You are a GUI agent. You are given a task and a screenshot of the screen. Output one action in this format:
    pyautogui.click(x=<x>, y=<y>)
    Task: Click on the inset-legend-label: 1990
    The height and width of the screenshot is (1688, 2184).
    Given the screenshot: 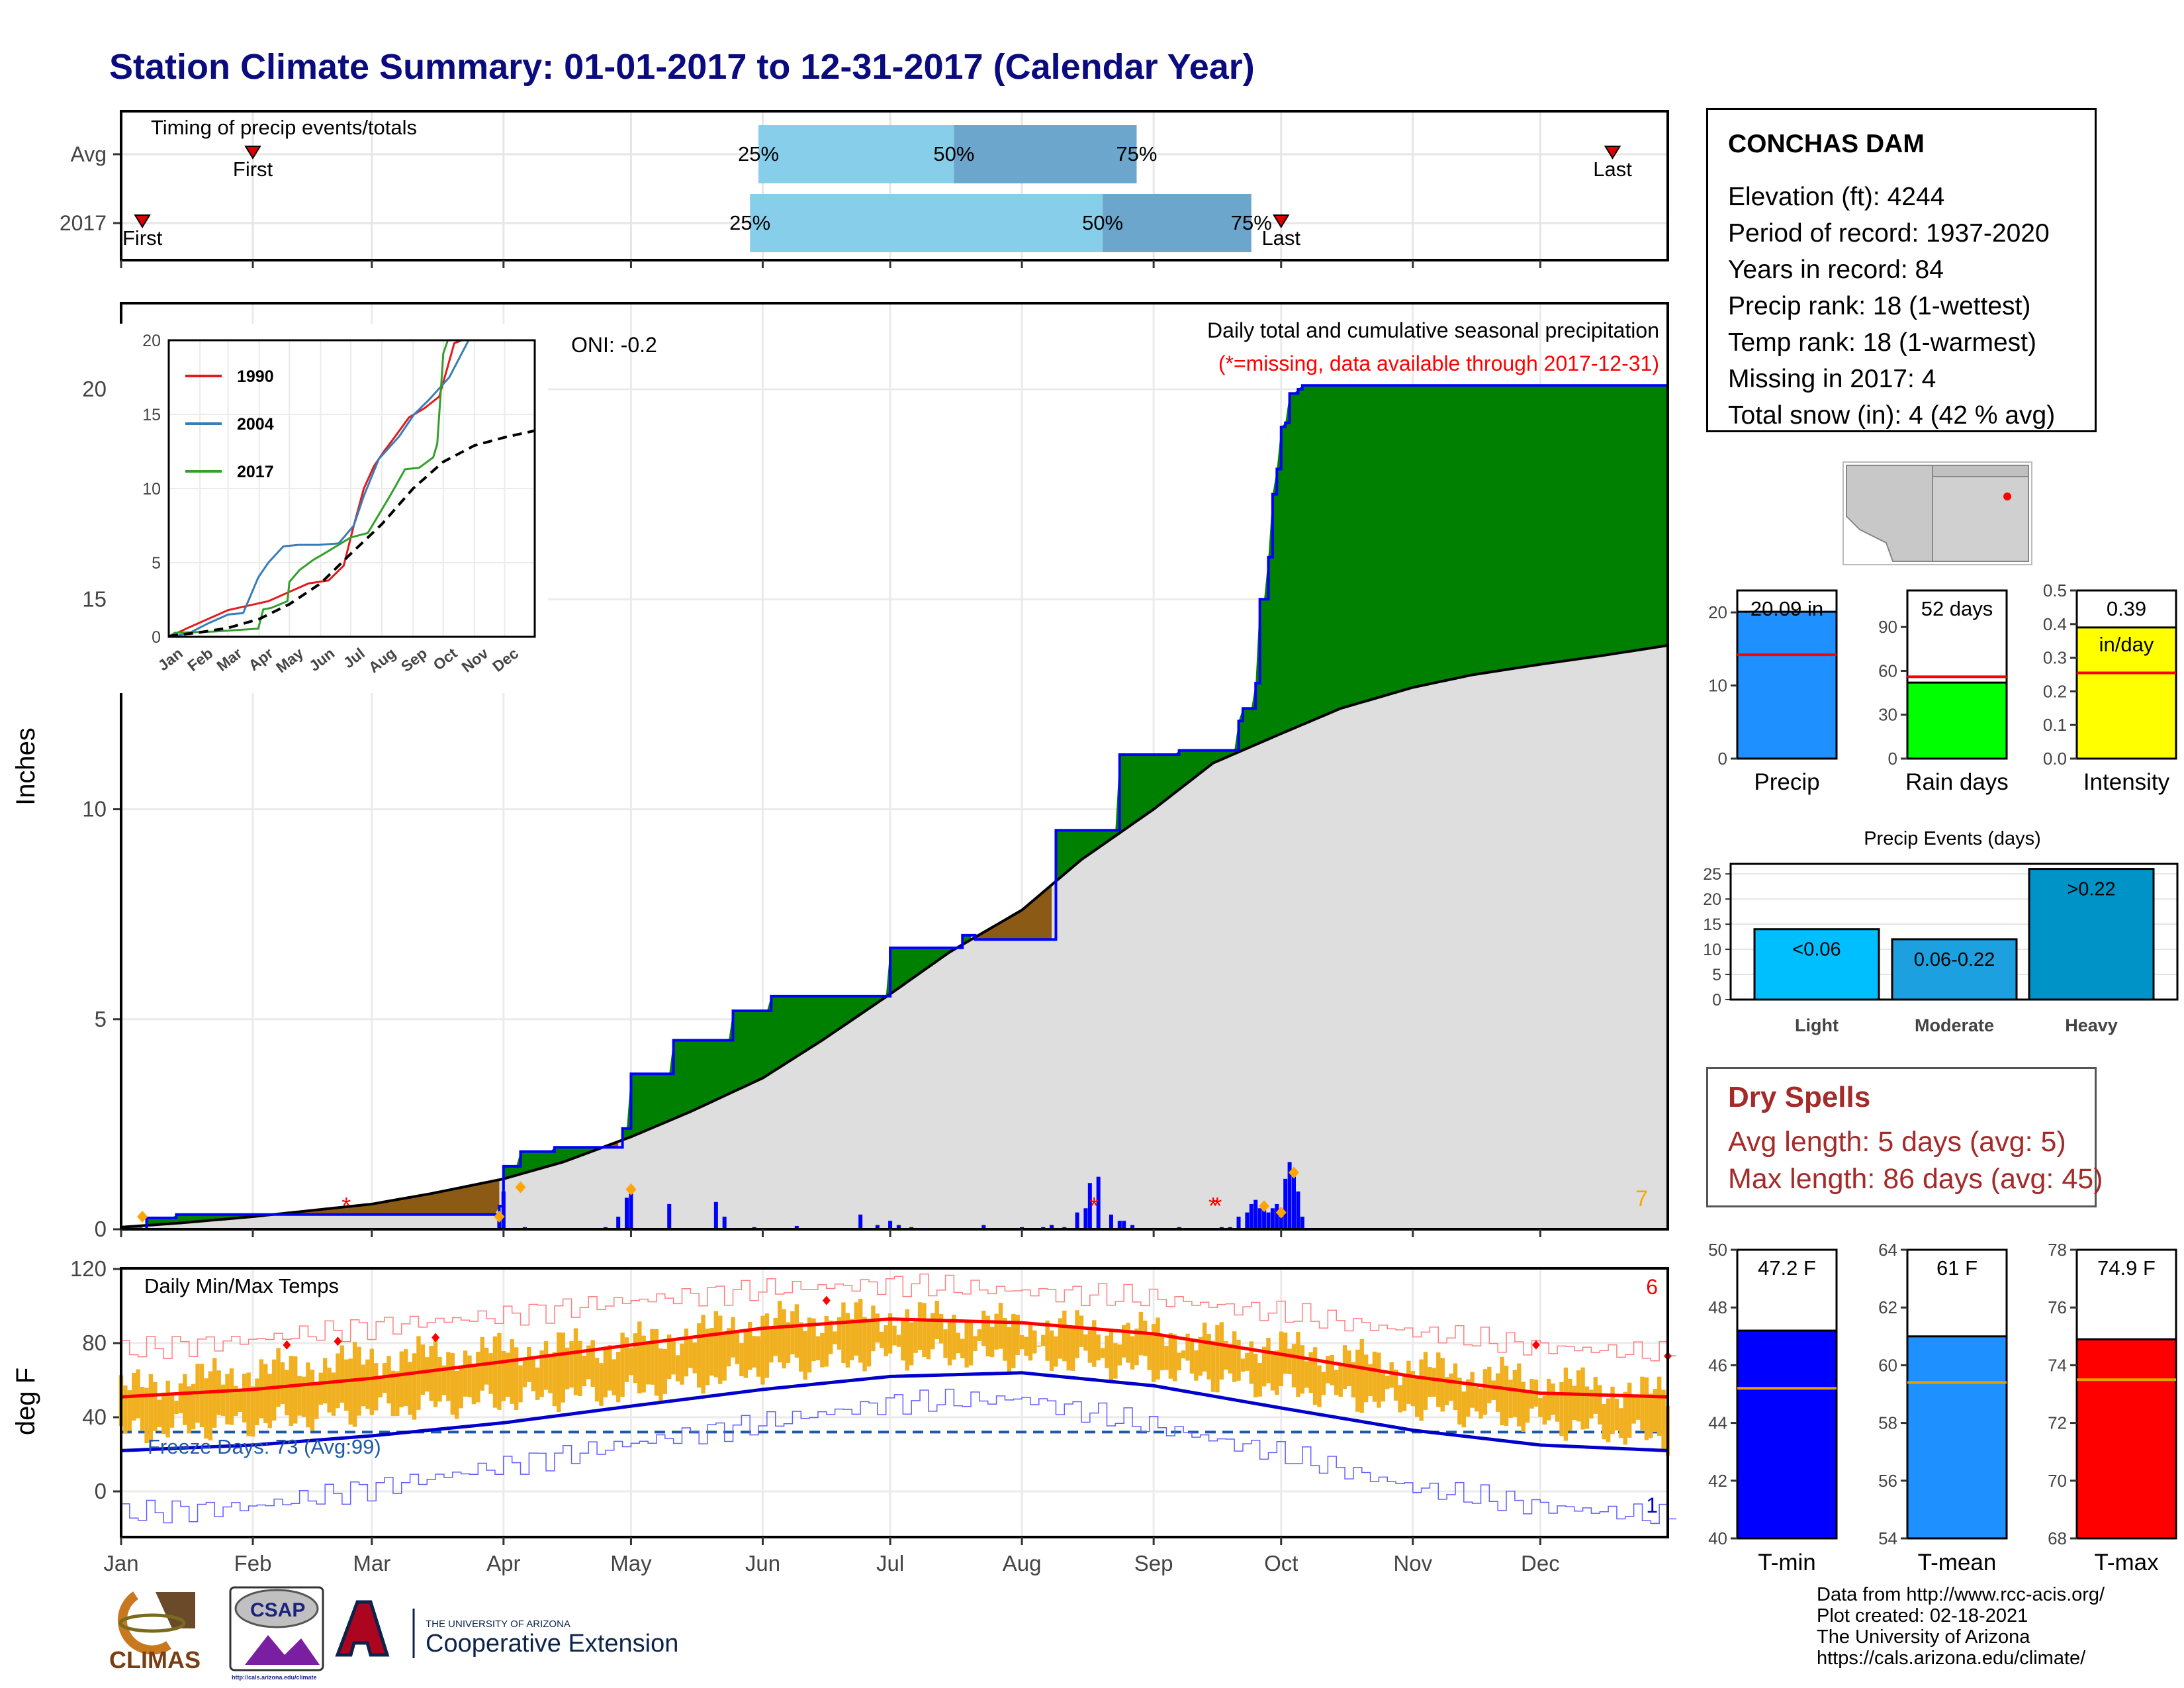 What is the action you would take?
    pyautogui.click(x=256, y=376)
    